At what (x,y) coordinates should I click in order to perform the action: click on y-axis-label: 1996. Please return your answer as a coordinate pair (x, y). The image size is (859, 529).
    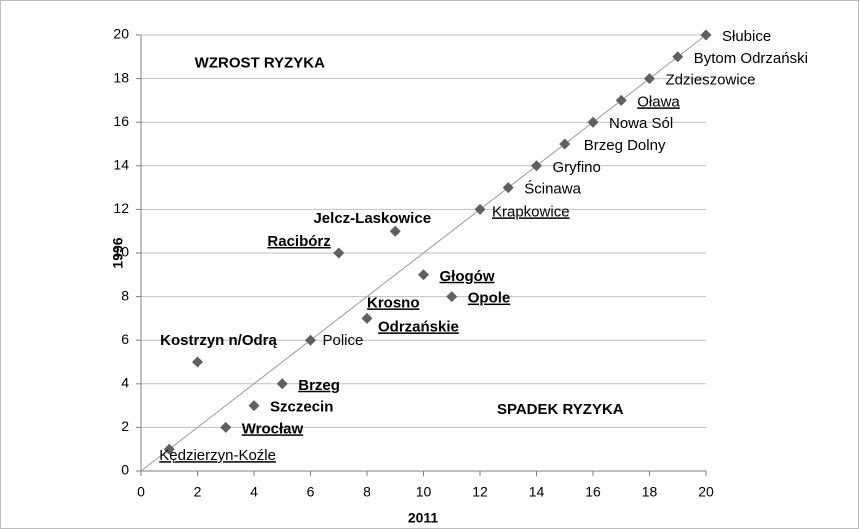
    Looking at the image, I should click on (118, 252).